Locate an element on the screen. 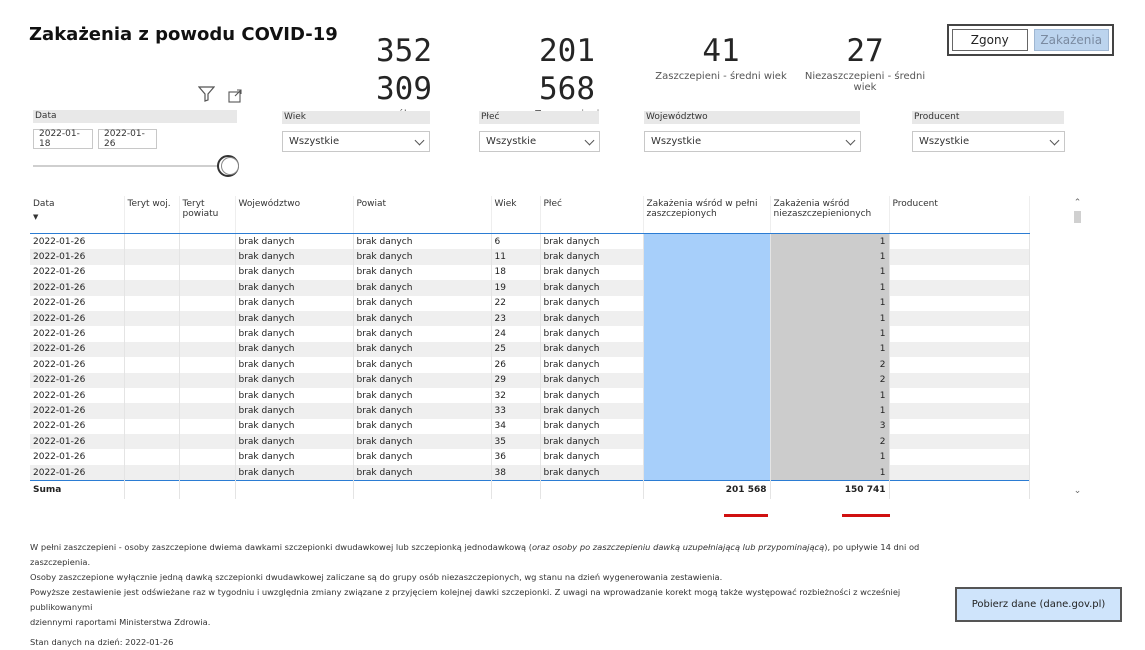 This screenshot has width=1145, height=650. download-data-button: Pobierz dane (dane.gov.pl) is located at coordinates (1038, 604).